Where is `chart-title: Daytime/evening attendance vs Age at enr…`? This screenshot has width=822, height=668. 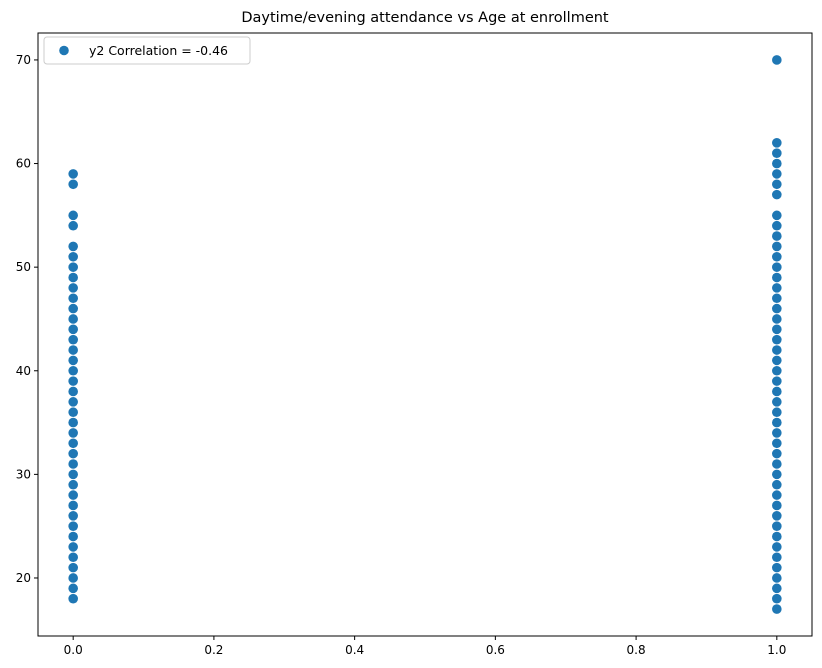 chart-title: Daytime/evening attendance vs Age at enr… is located at coordinates (425, 18).